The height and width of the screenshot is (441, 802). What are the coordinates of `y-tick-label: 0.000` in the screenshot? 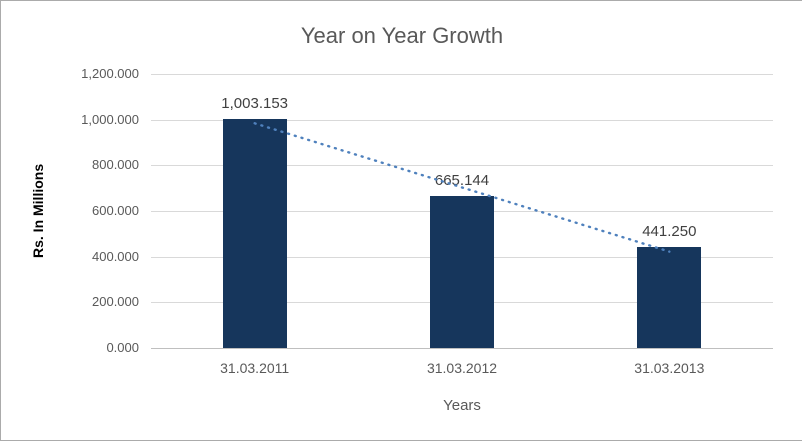 It's located at (122, 347).